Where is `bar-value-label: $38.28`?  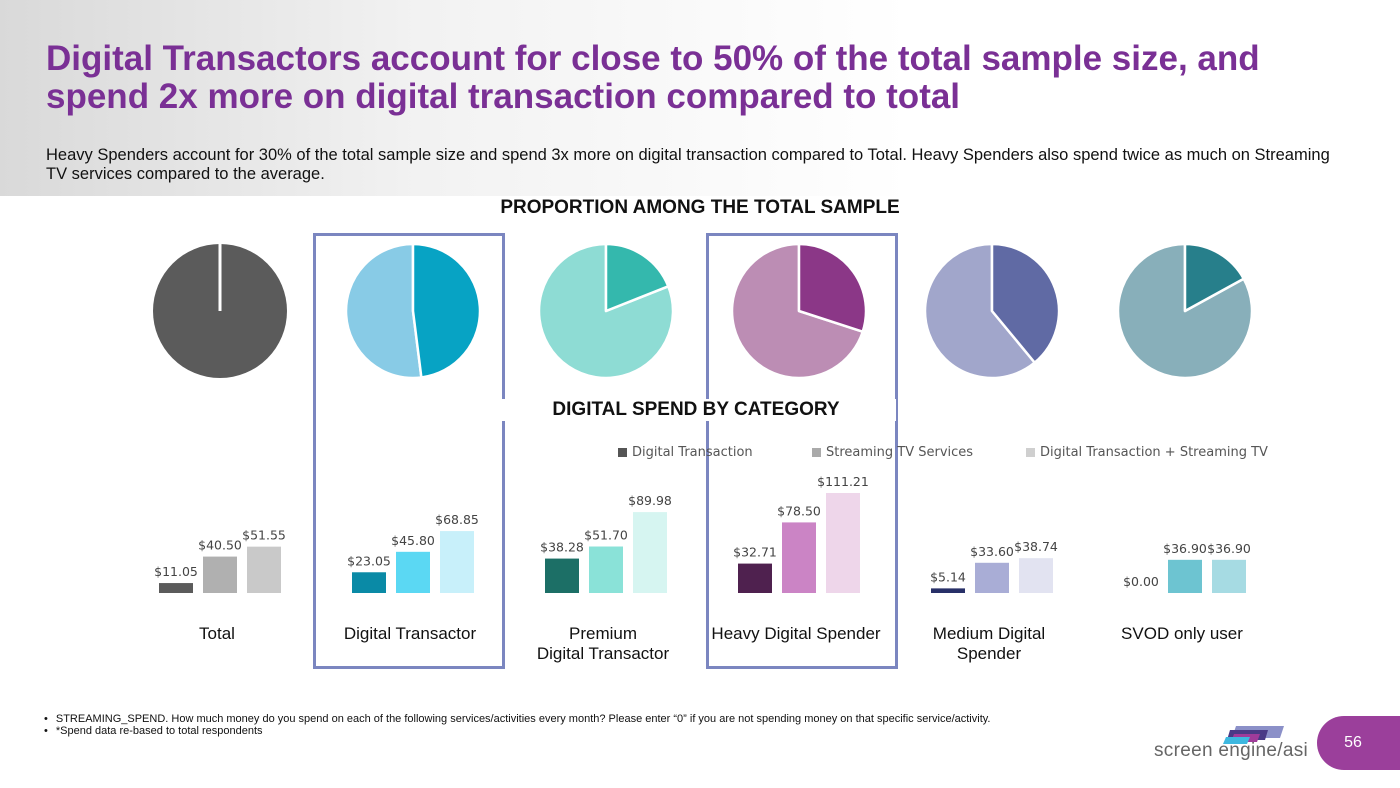
bar-value-label: $38.28 is located at coordinates (562, 547).